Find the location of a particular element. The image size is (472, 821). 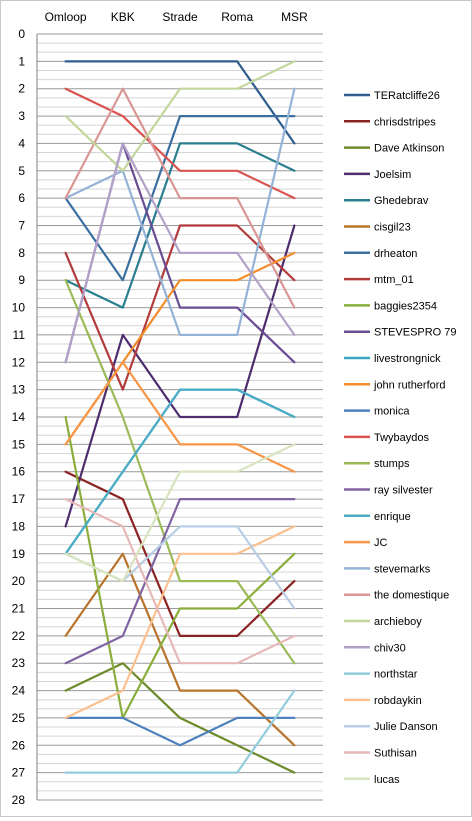

y-tick-label: 27 is located at coordinates (19, 773).